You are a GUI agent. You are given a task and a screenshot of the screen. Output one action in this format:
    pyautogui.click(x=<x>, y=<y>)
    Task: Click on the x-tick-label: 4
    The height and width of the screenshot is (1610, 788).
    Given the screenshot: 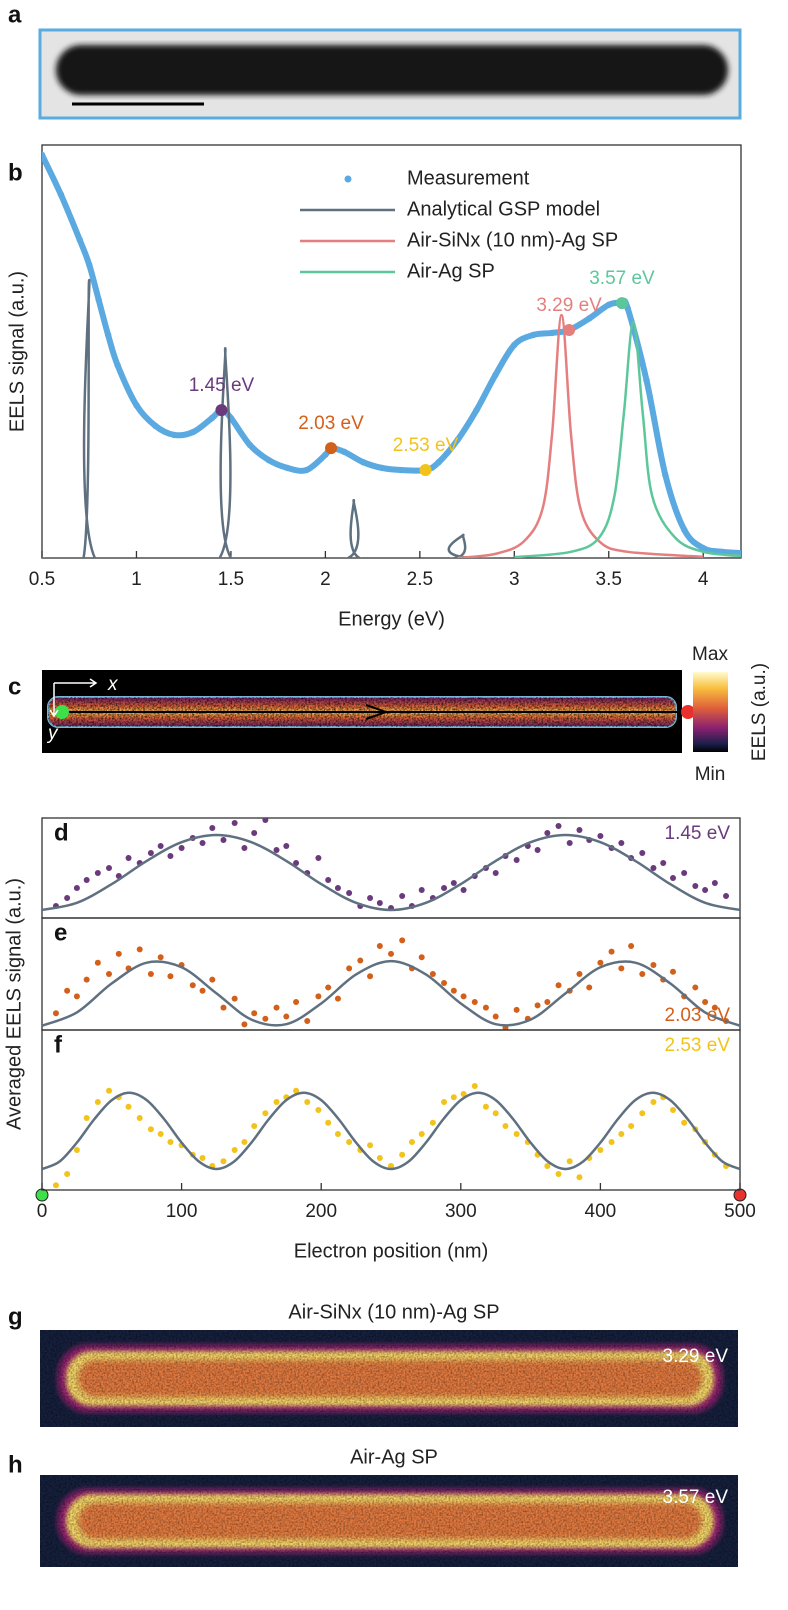 What is the action you would take?
    pyautogui.click(x=703, y=579)
    